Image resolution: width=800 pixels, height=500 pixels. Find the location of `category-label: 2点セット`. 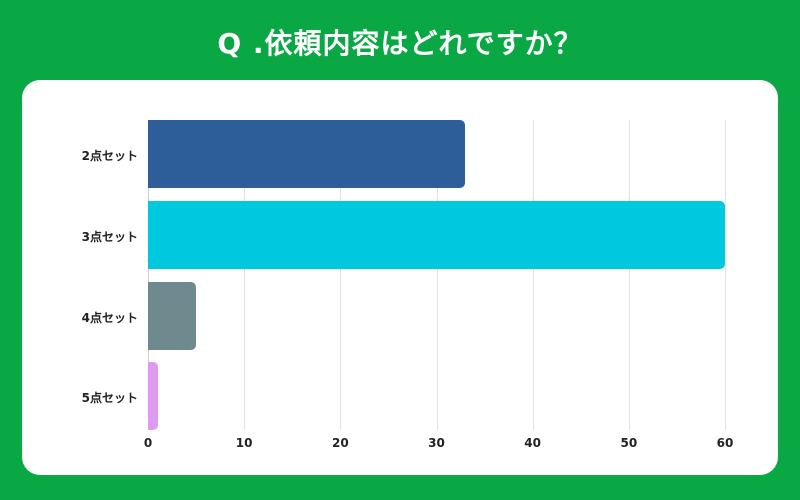

category-label: 2点セット is located at coordinates (109, 156).